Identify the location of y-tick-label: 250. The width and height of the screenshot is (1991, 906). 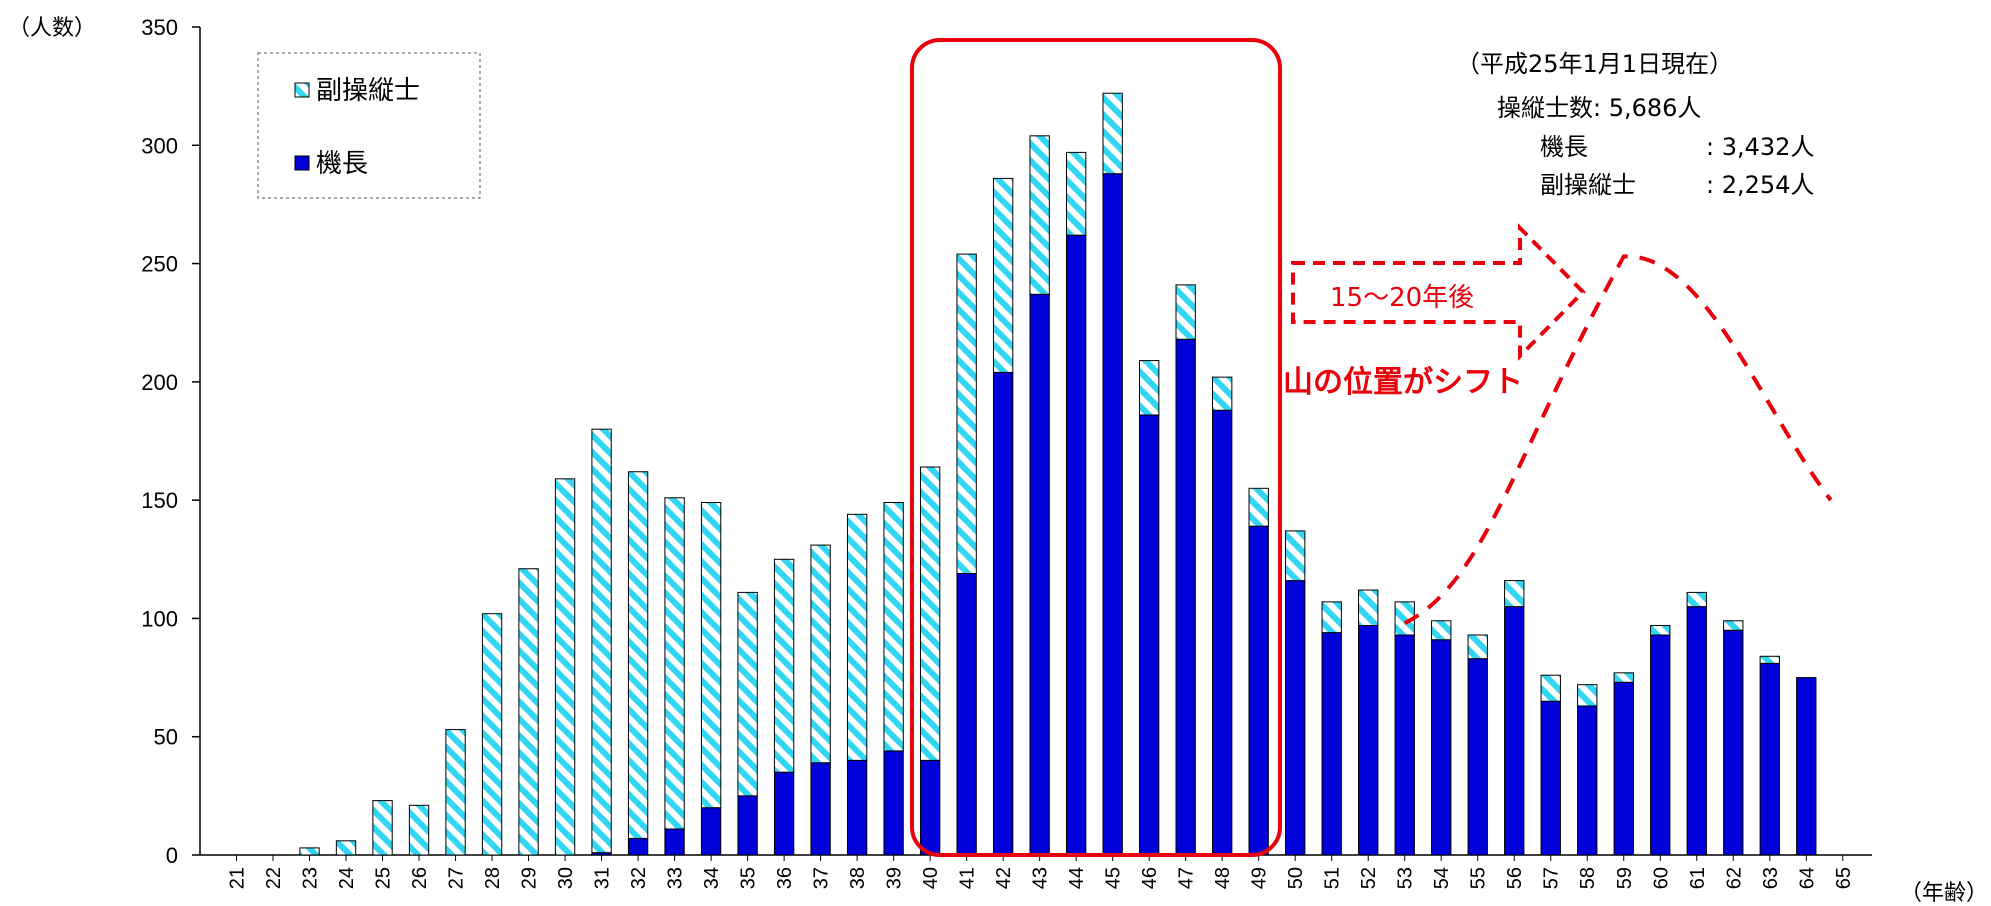
(159, 264).